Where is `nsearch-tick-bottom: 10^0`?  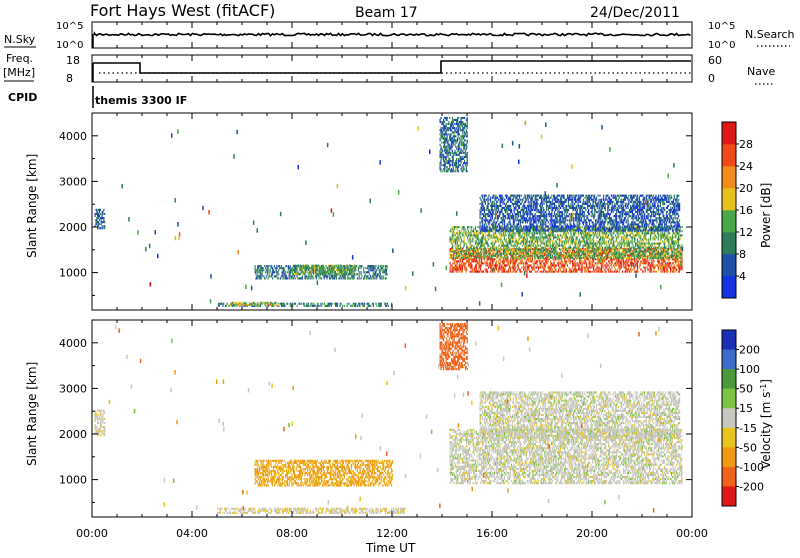
nsearch-tick-bottom: 10^0 is located at coordinates (721, 45).